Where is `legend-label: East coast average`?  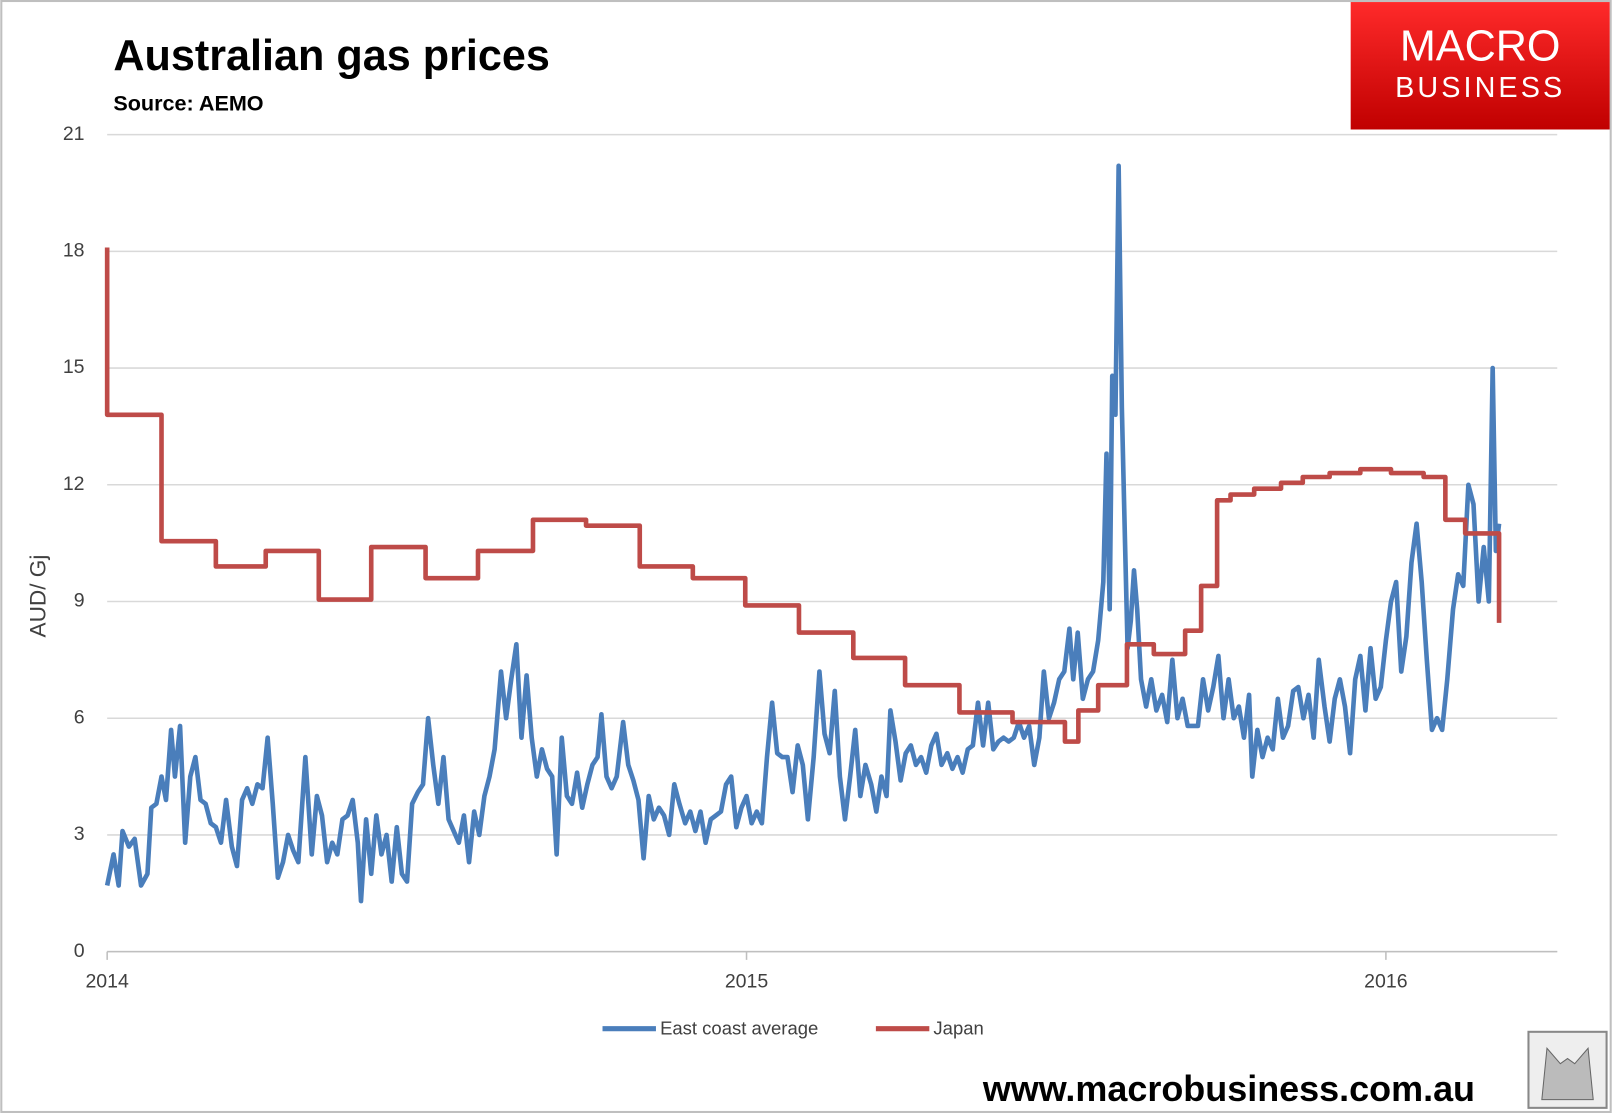 legend-label: East coast average is located at coordinates (739, 1028).